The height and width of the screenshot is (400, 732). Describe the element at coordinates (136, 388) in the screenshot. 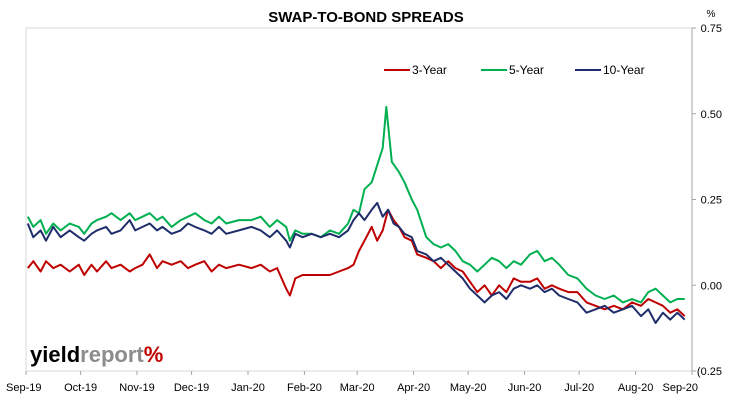

I see `x-tick-label: Nov-19` at that location.